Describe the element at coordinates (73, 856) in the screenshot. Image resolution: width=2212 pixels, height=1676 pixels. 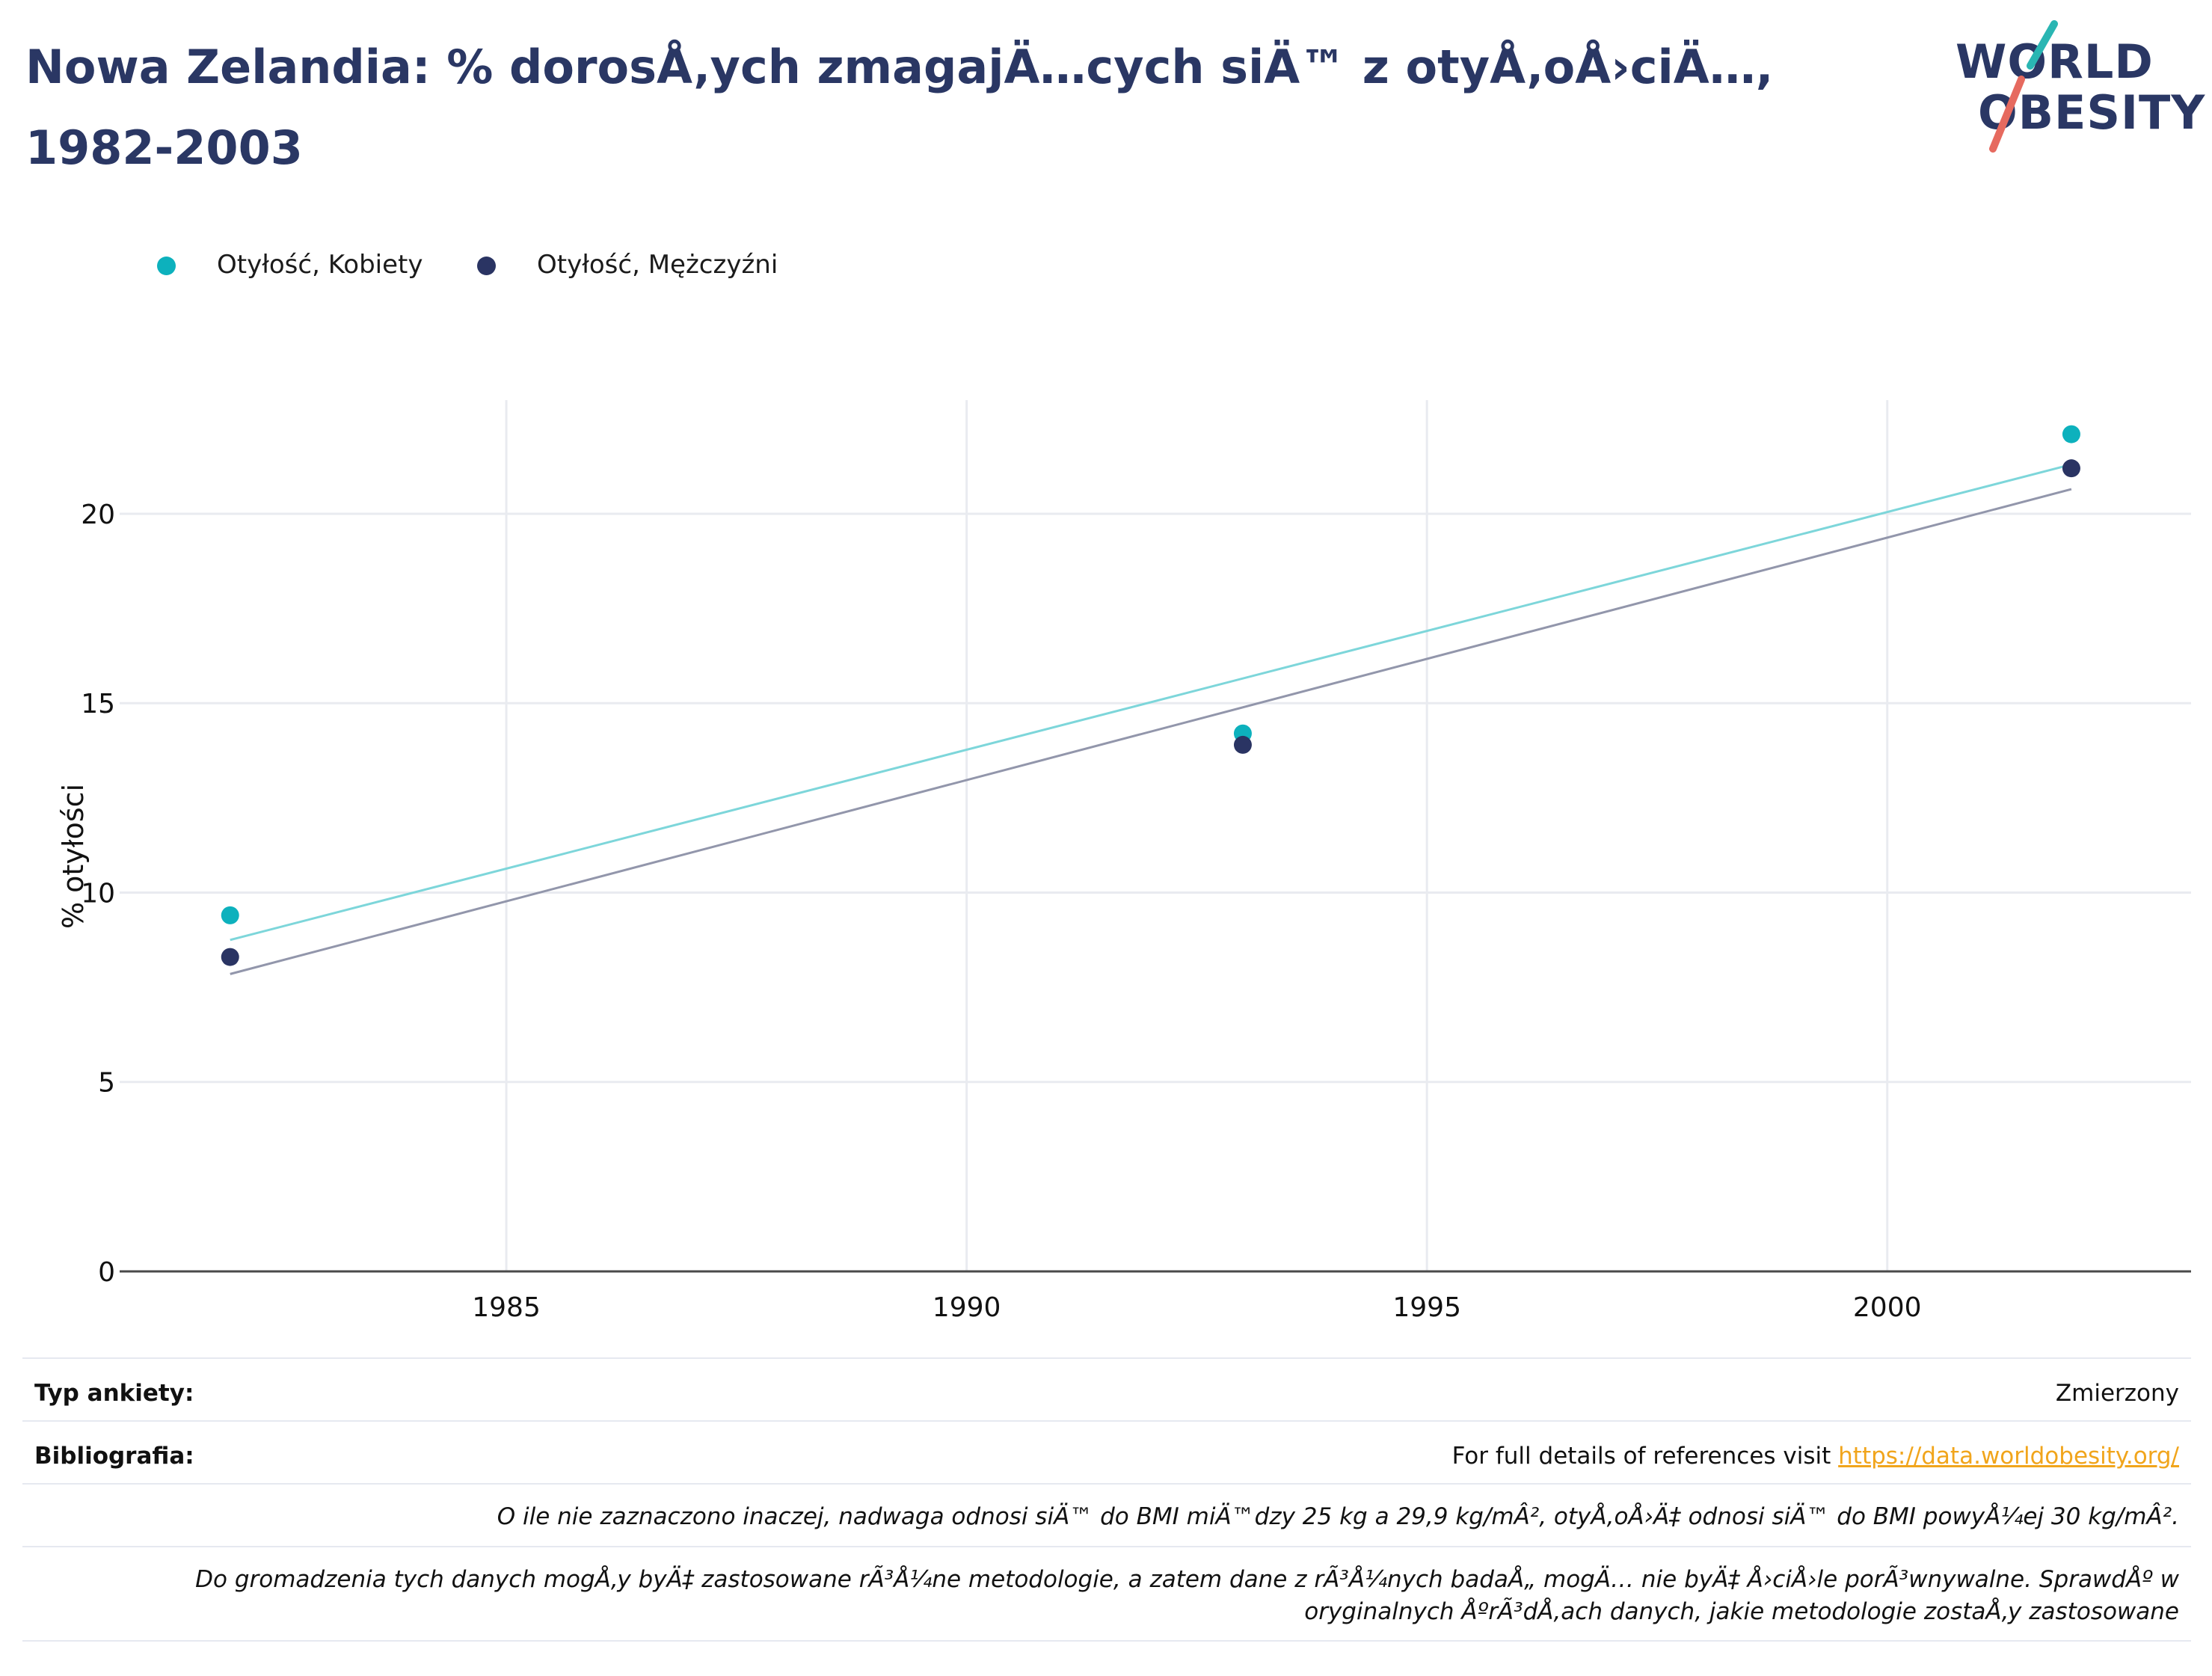
I see `y-axis-label: % otyłości` at that location.